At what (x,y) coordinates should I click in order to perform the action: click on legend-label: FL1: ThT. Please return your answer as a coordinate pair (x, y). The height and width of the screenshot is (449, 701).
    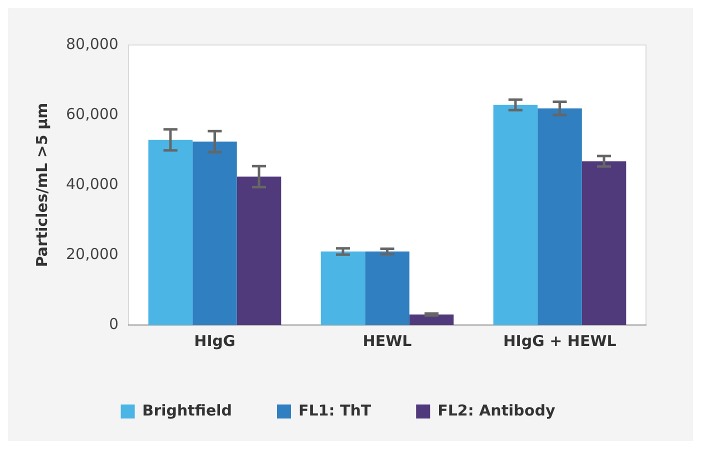
    Looking at the image, I should click on (335, 410).